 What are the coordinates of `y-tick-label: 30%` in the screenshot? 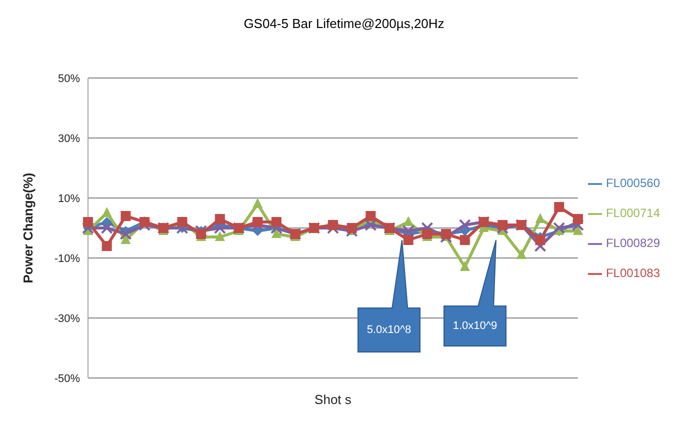 It's located at (69, 138).